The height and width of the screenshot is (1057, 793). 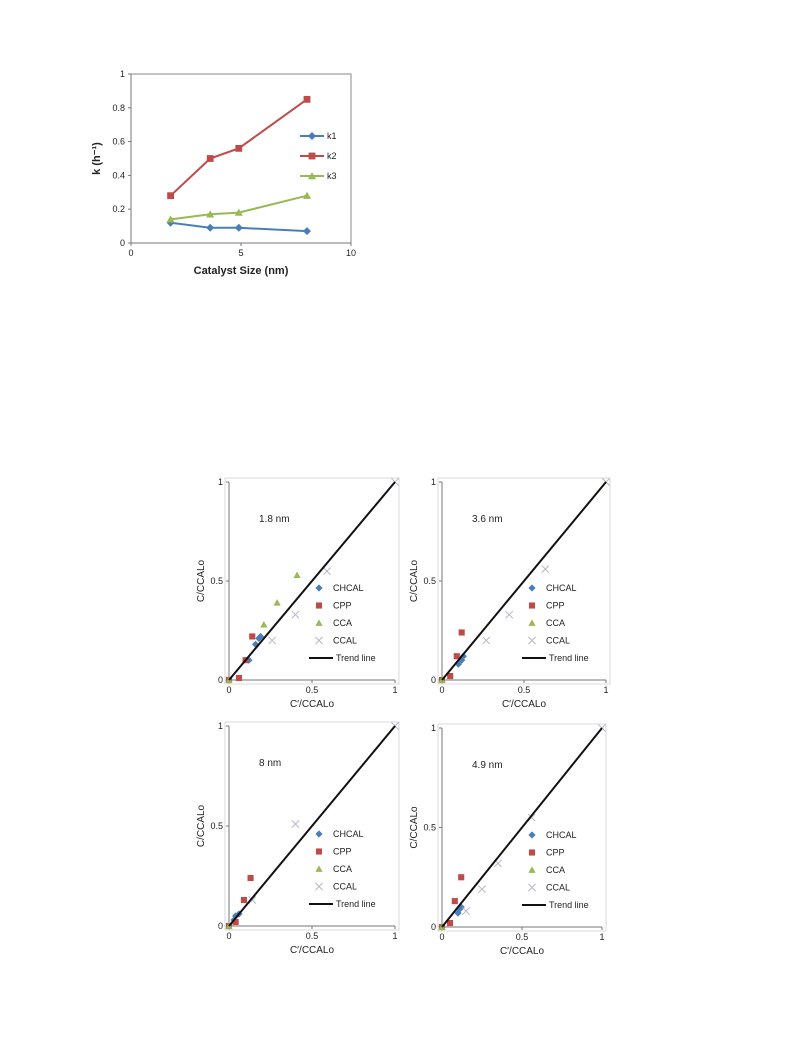 What do you see at coordinates (238, 207) in the screenshot?
I see `series-k3` at bounding box center [238, 207].